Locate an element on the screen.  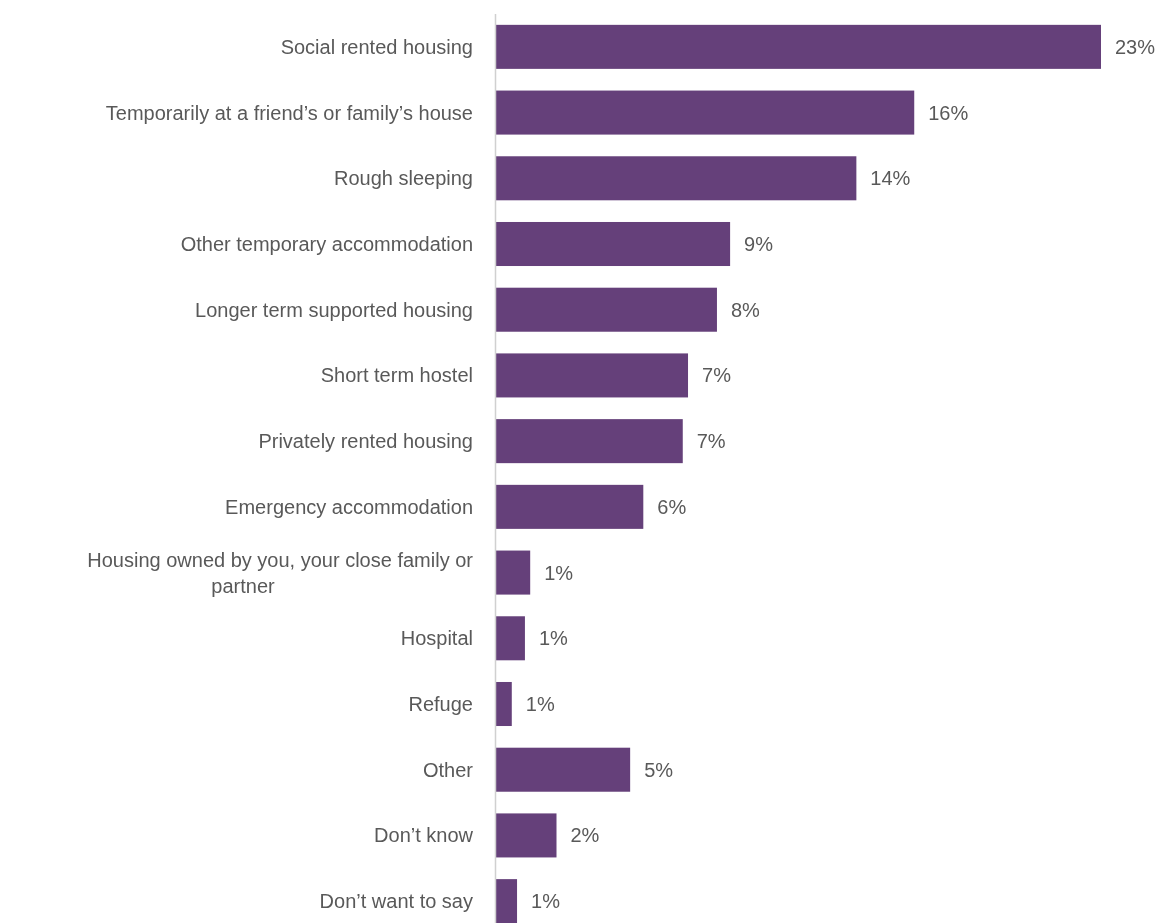
y-tick-label: Temporarily at a friend’s or family’s house is located at coordinates (289, 112).